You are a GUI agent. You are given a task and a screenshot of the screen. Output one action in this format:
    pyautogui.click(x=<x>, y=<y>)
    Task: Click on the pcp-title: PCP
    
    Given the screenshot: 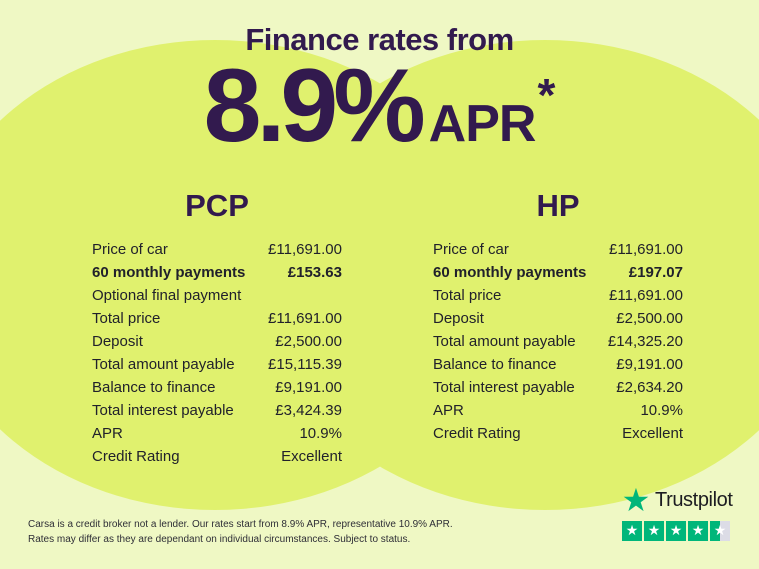 What is the action you would take?
    pyautogui.click(x=217, y=205)
    